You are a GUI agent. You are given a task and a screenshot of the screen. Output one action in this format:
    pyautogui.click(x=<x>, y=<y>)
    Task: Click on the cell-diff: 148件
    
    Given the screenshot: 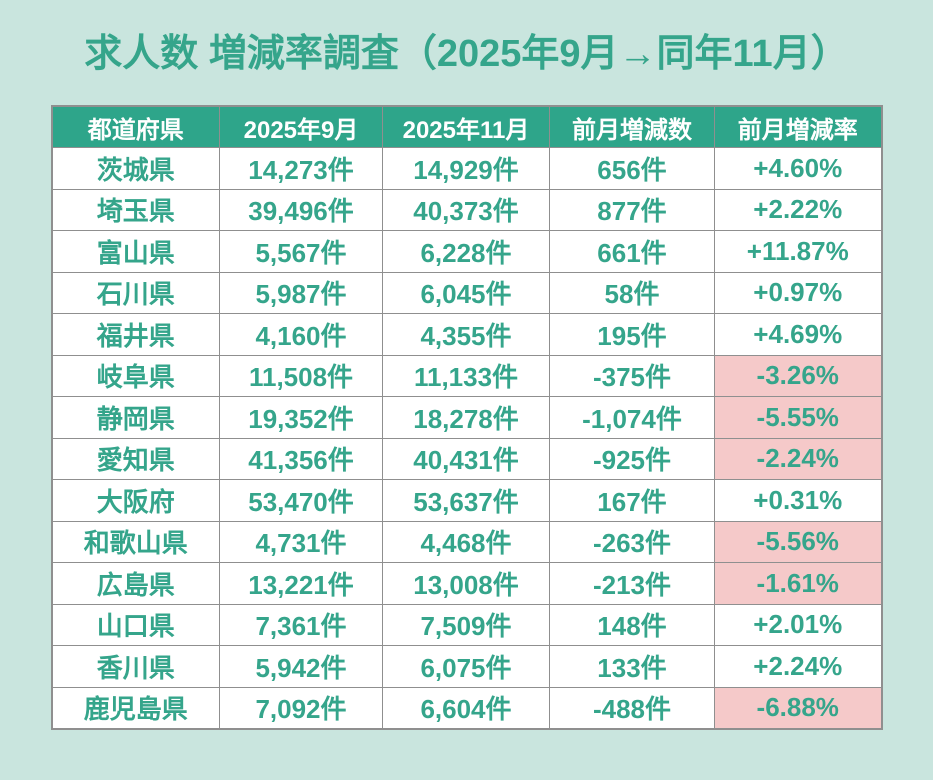 What is the action you would take?
    pyautogui.click(x=632, y=624)
    